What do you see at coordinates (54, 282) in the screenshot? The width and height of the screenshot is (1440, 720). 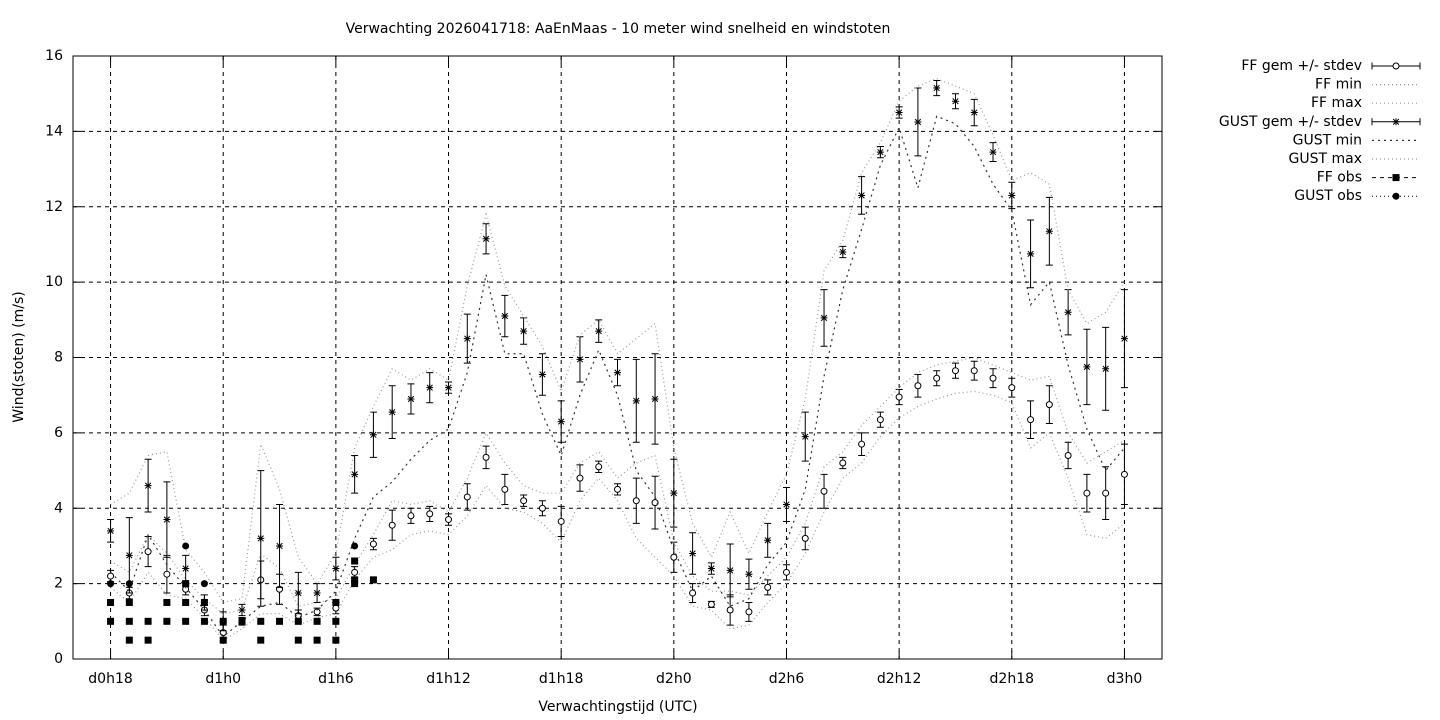 I see `y-tick-label: 10` at bounding box center [54, 282].